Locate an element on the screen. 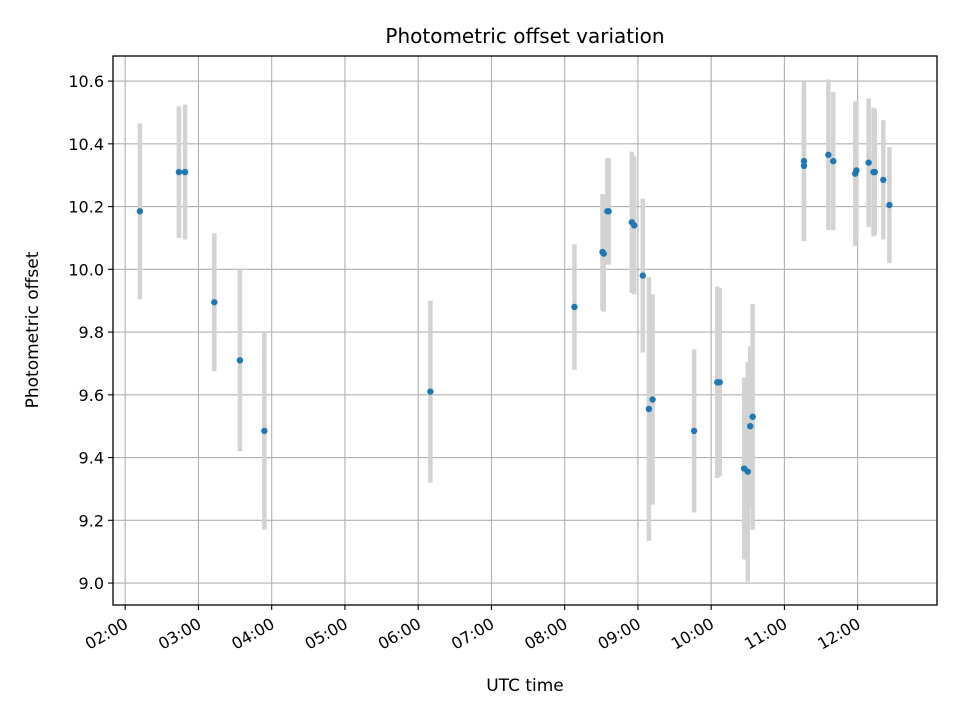  y-axis: 9.0 9.2 9.4 9.6 9.8 10.0 10.2 10.4 10.6 is located at coordinates (90, 332).